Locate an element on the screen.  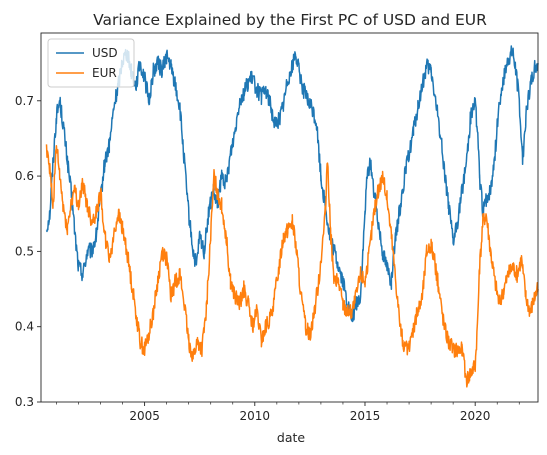
legend-box is located at coordinates (91, 63).